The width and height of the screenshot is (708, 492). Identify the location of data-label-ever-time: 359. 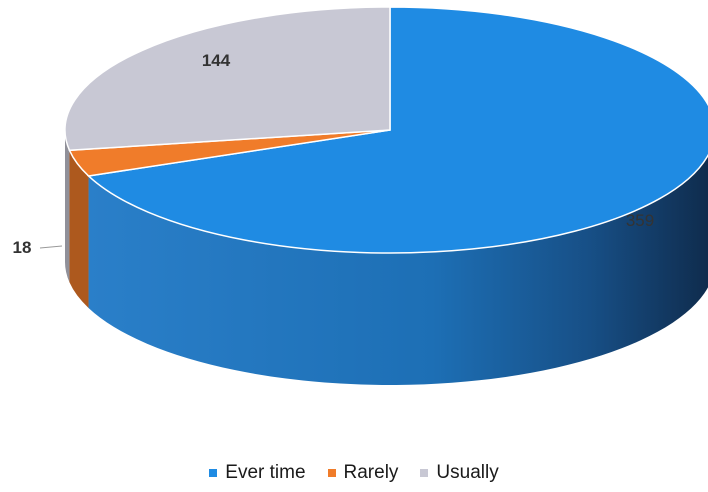
(640, 220).